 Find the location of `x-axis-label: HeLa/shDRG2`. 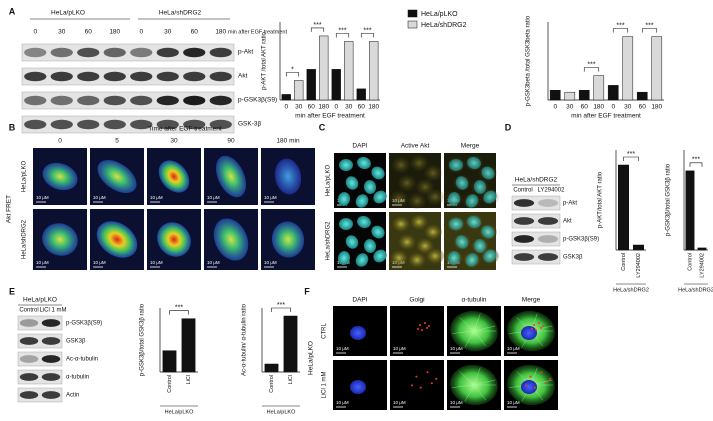

x-axis-label: HeLa/shDRG2 is located at coordinates (631, 290).